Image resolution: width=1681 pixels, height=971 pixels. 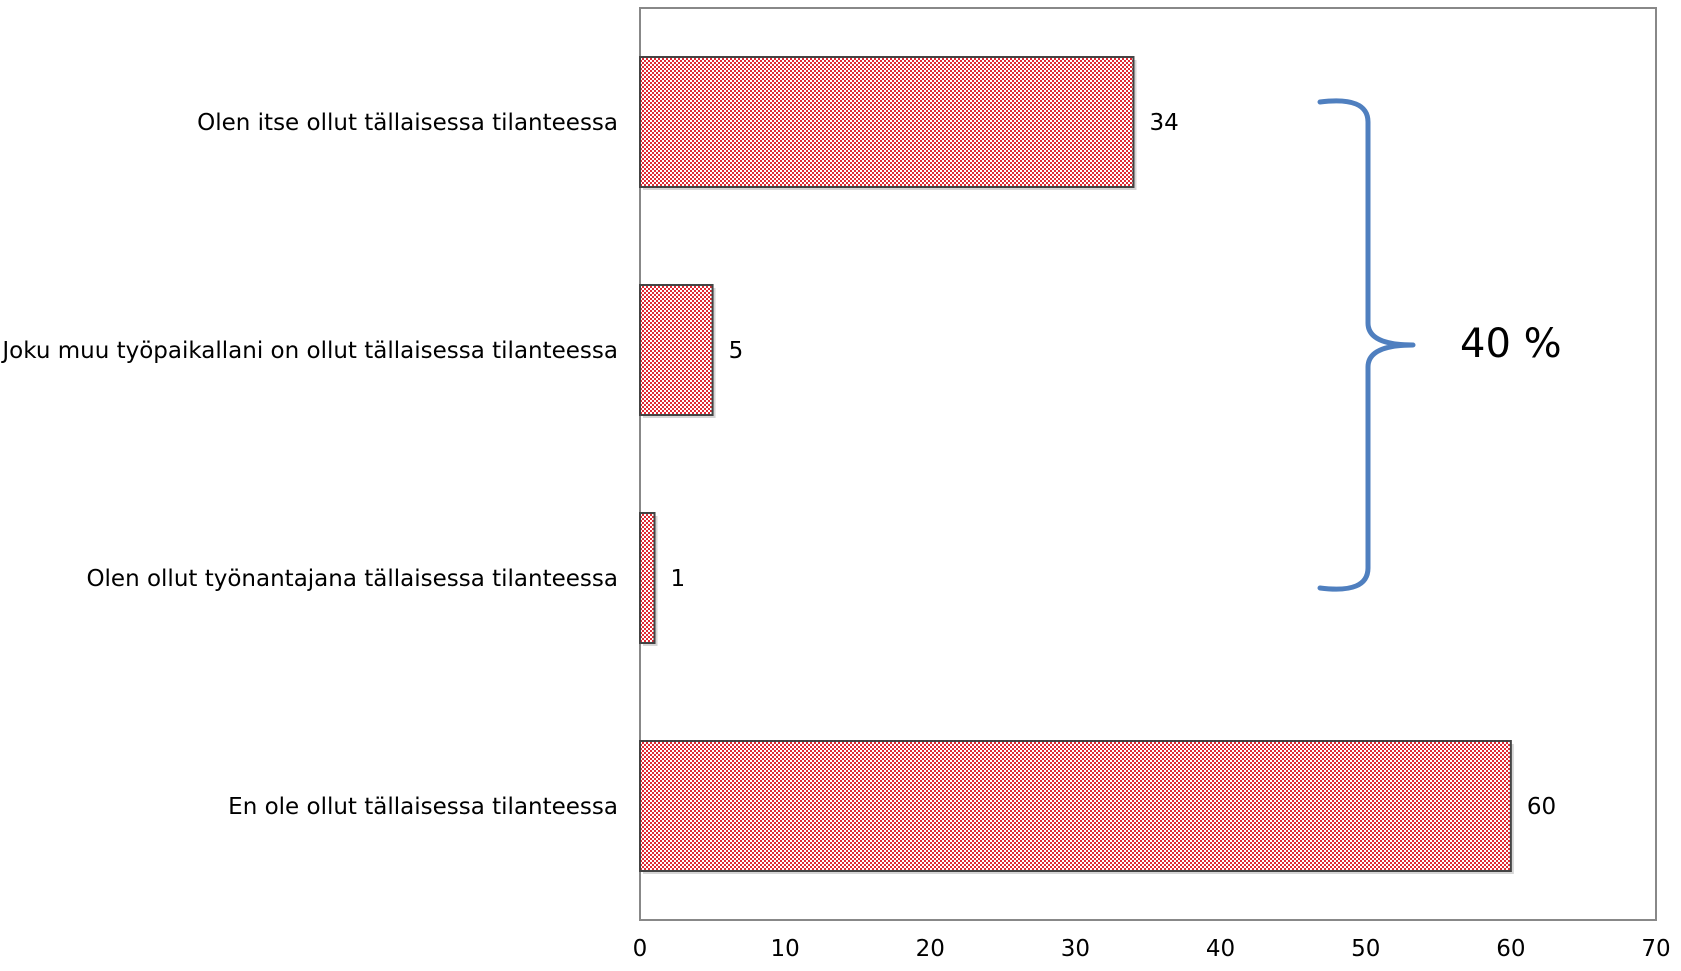 What do you see at coordinates (1366, 345) in the screenshot?
I see `curly-bracket-annotation` at bounding box center [1366, 345].